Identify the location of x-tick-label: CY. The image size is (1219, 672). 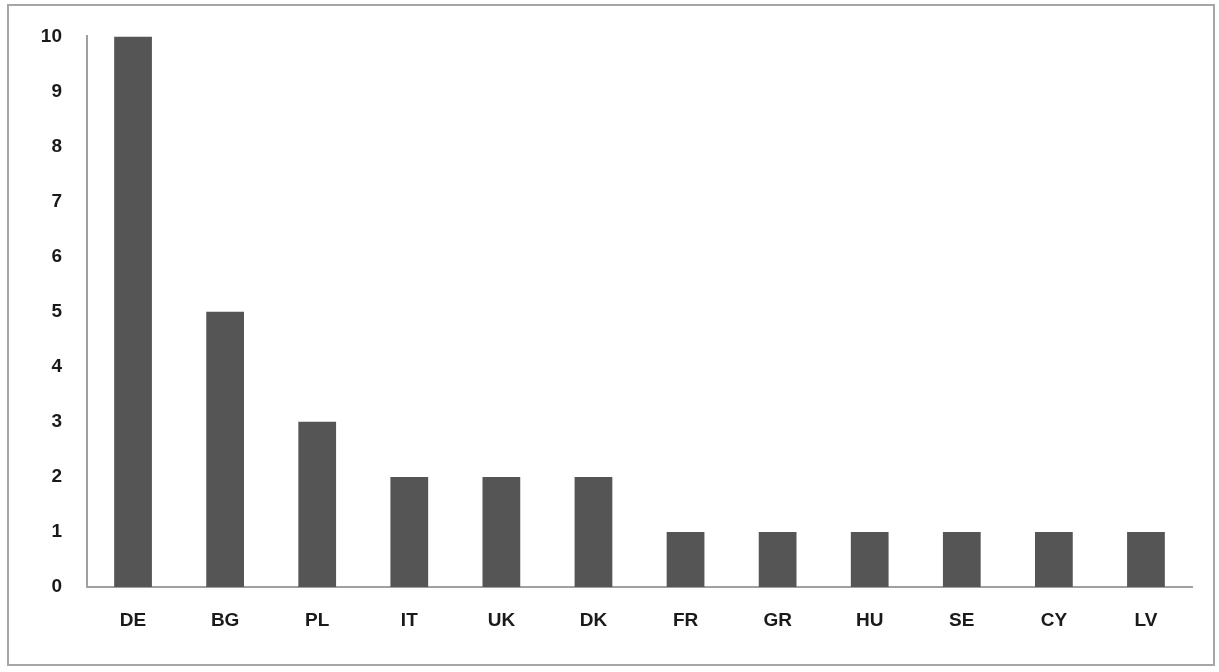
(1054, 619).